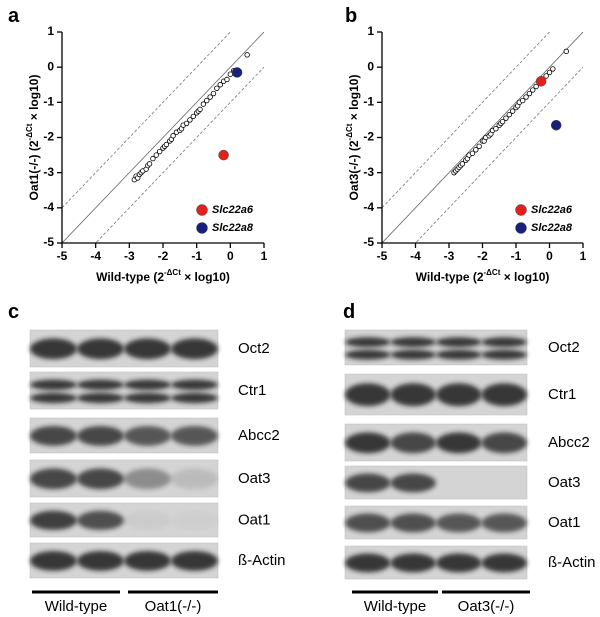  Describe the element at coordinates (34, 170) in the screenshot. I see `label-part: Oat1(-/-) (2` at that location.